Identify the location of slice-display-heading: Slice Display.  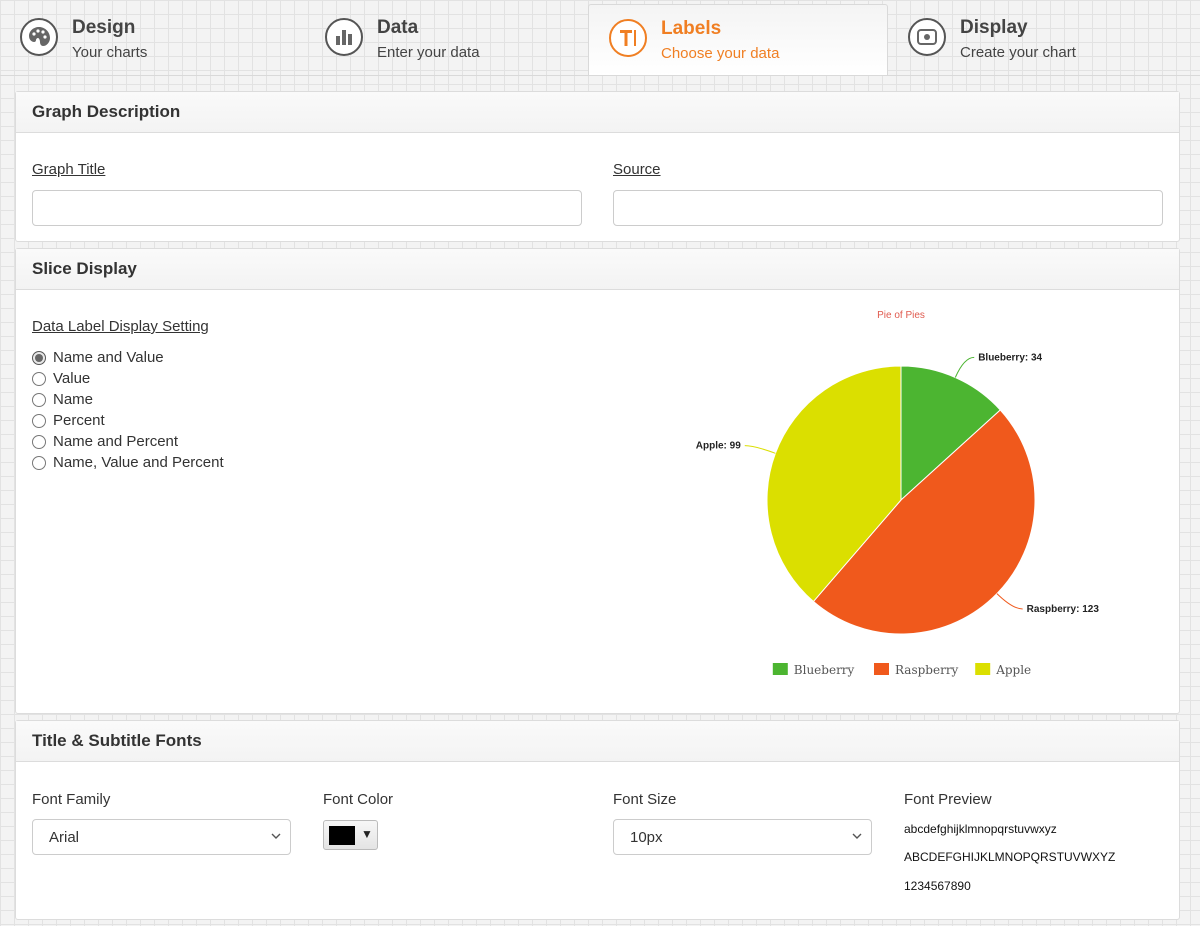
(597, 269).